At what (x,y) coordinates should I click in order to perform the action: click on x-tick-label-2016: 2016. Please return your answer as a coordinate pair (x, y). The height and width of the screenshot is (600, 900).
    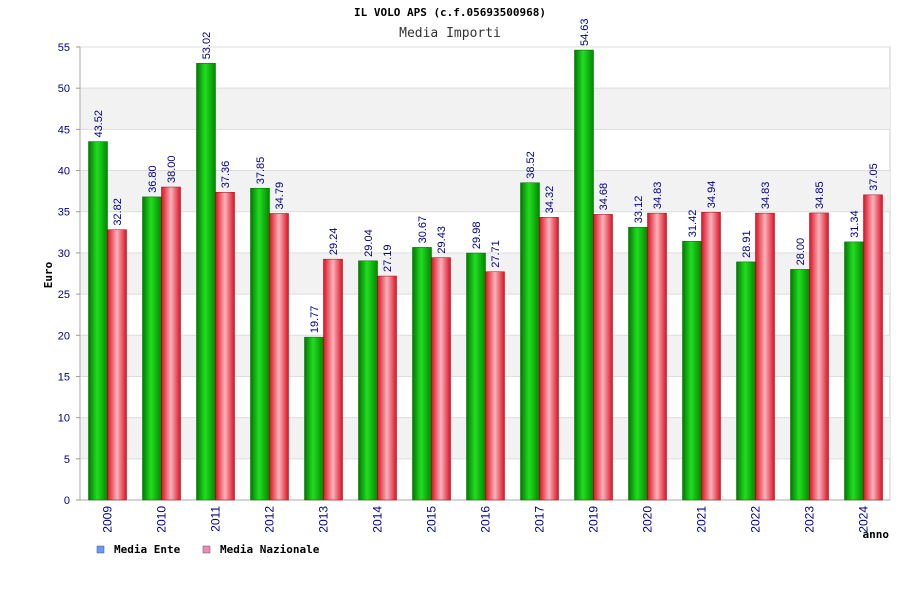
    Looking at the image, I should click on (486, 519).